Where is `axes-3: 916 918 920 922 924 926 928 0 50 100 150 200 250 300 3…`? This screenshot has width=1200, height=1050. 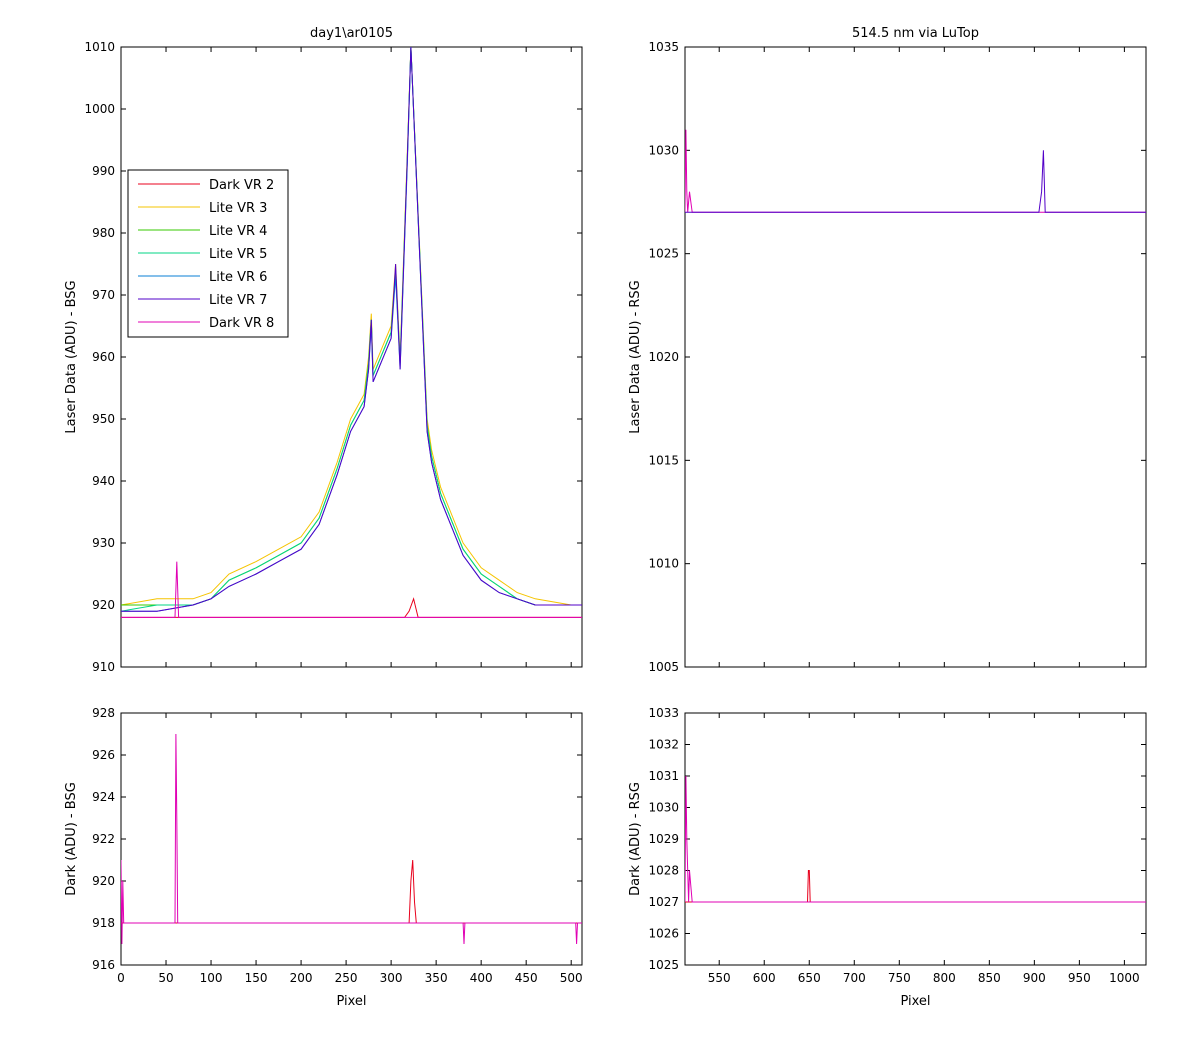
axes-3: 916 918 920 922 924 926 928 0 50 100 150 200 250 300 3… is located at coordinates (323, 857).